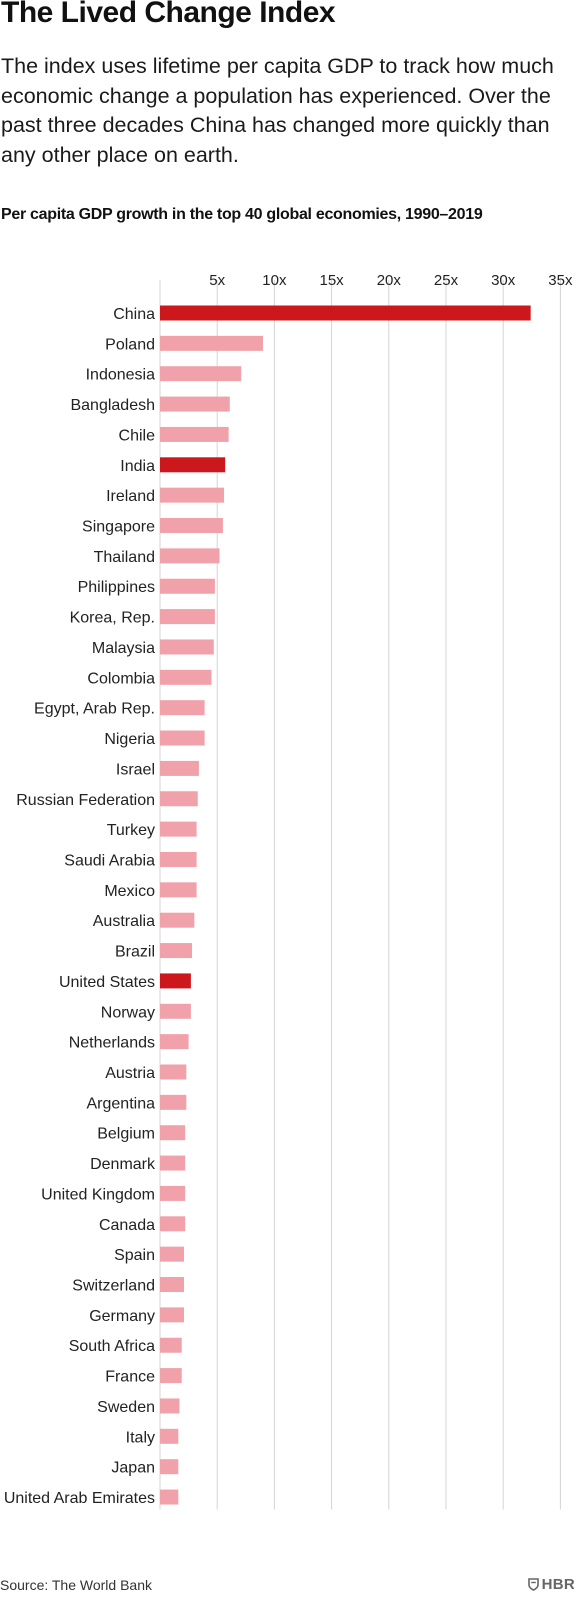  Describe the element at coordinates (127, 1225) in the screenshot. I see `category-label: Canada` at that location.